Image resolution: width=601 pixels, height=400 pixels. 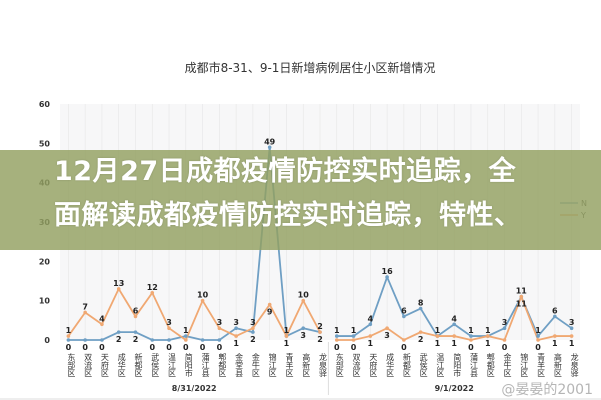 I want to click on group-label: 8/31/2022, so click(x=194, y=388).